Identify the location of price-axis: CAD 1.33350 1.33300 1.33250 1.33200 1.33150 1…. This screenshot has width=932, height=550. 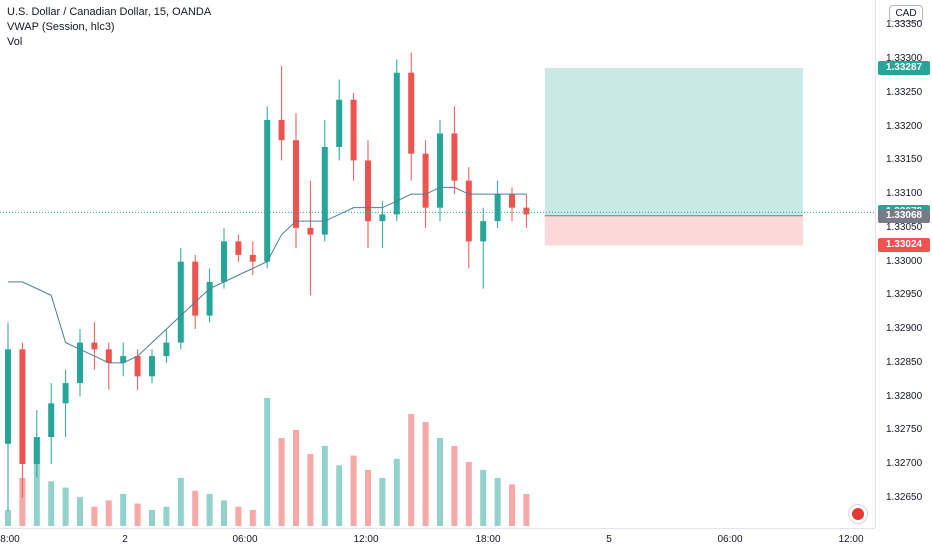
(903, 264).